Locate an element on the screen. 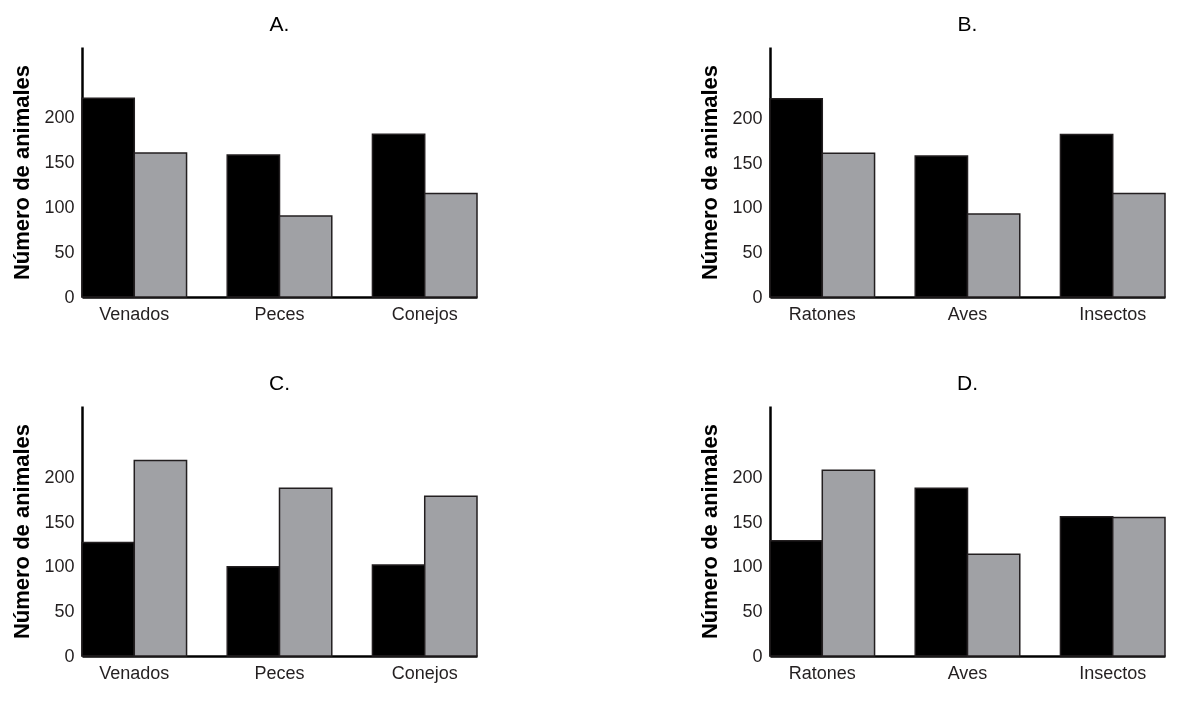 This screenshot has height=715, width=1186. chart-title: A. is located at coordinates (279, 23).